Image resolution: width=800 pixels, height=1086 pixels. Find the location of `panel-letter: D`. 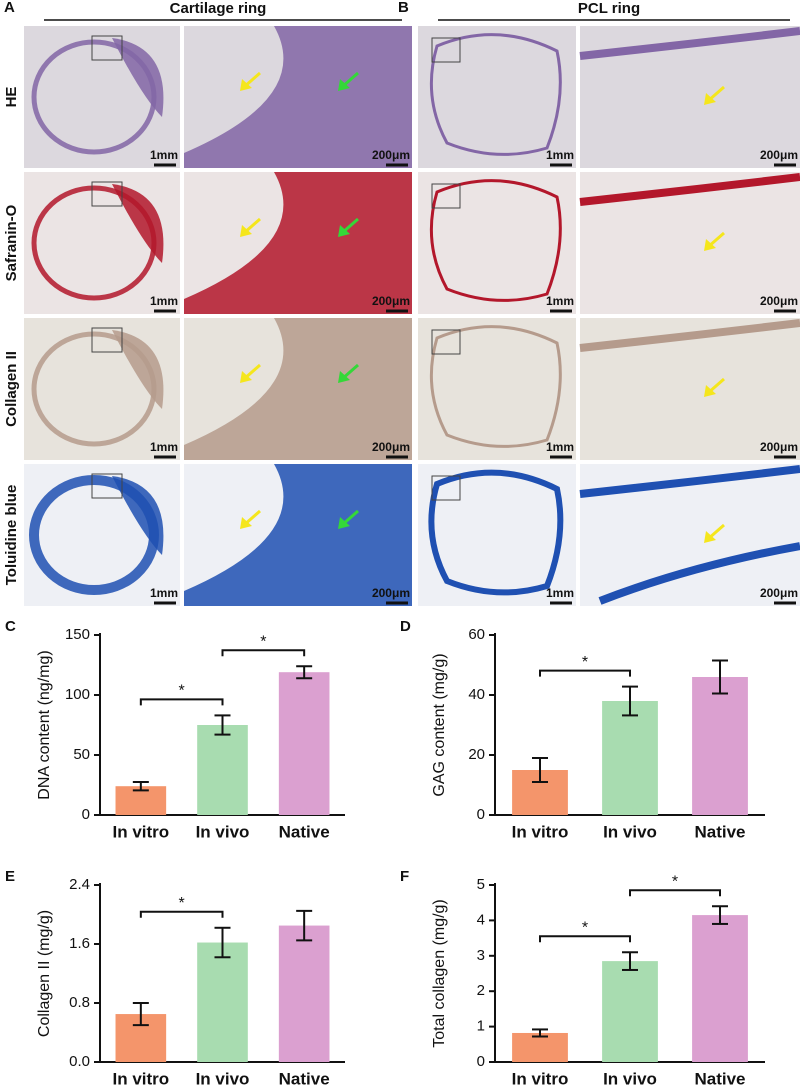

panel-letter: D is located at coordinates (405, 626).